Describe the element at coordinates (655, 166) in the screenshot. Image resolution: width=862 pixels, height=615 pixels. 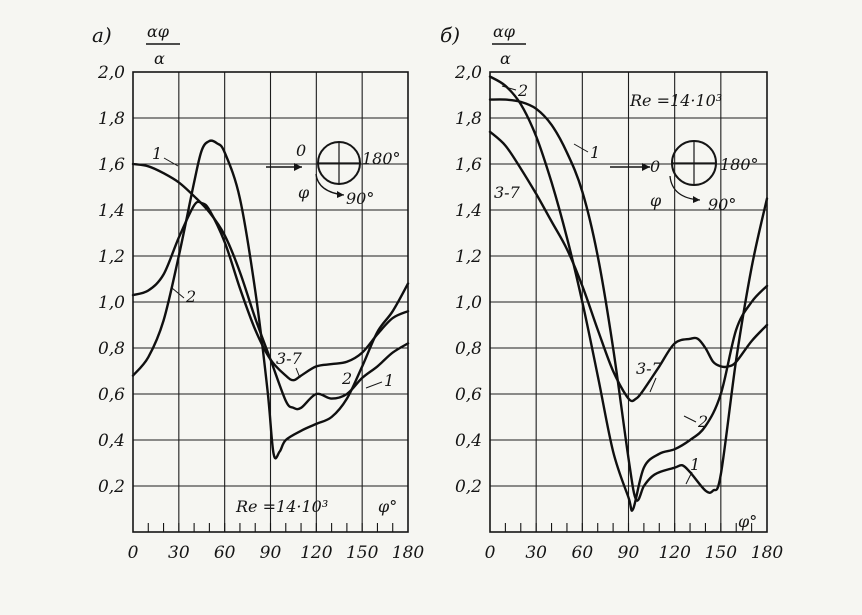
I see `panel-b-inset-zero: 0` at that location.